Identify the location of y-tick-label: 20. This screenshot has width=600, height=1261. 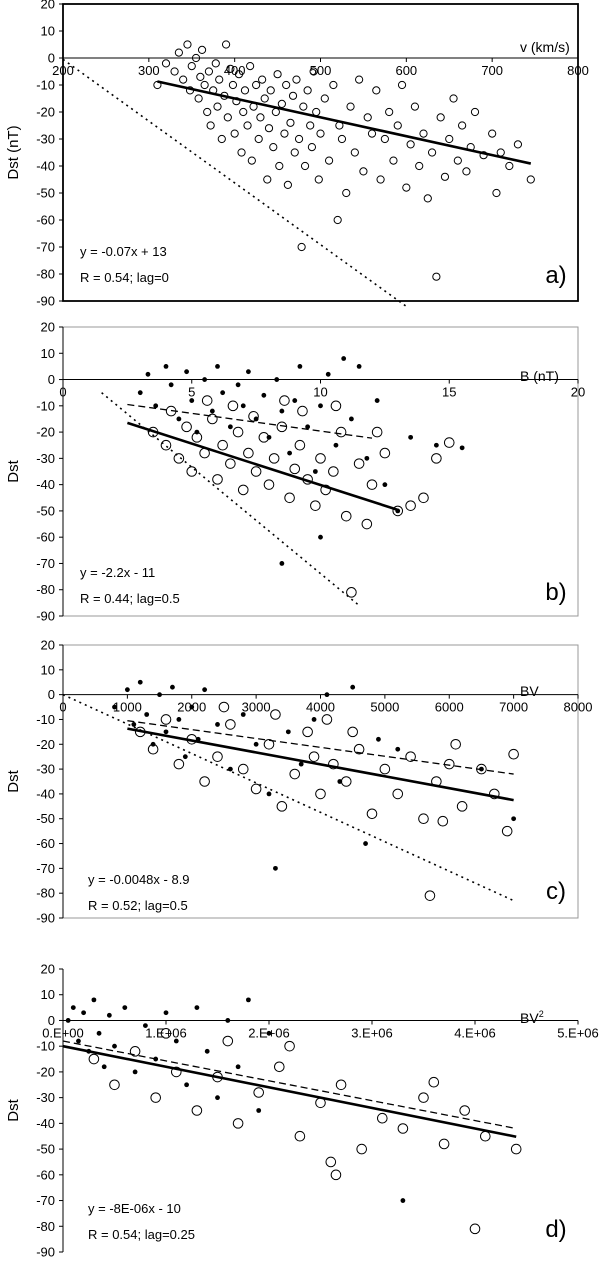
(48, 327).